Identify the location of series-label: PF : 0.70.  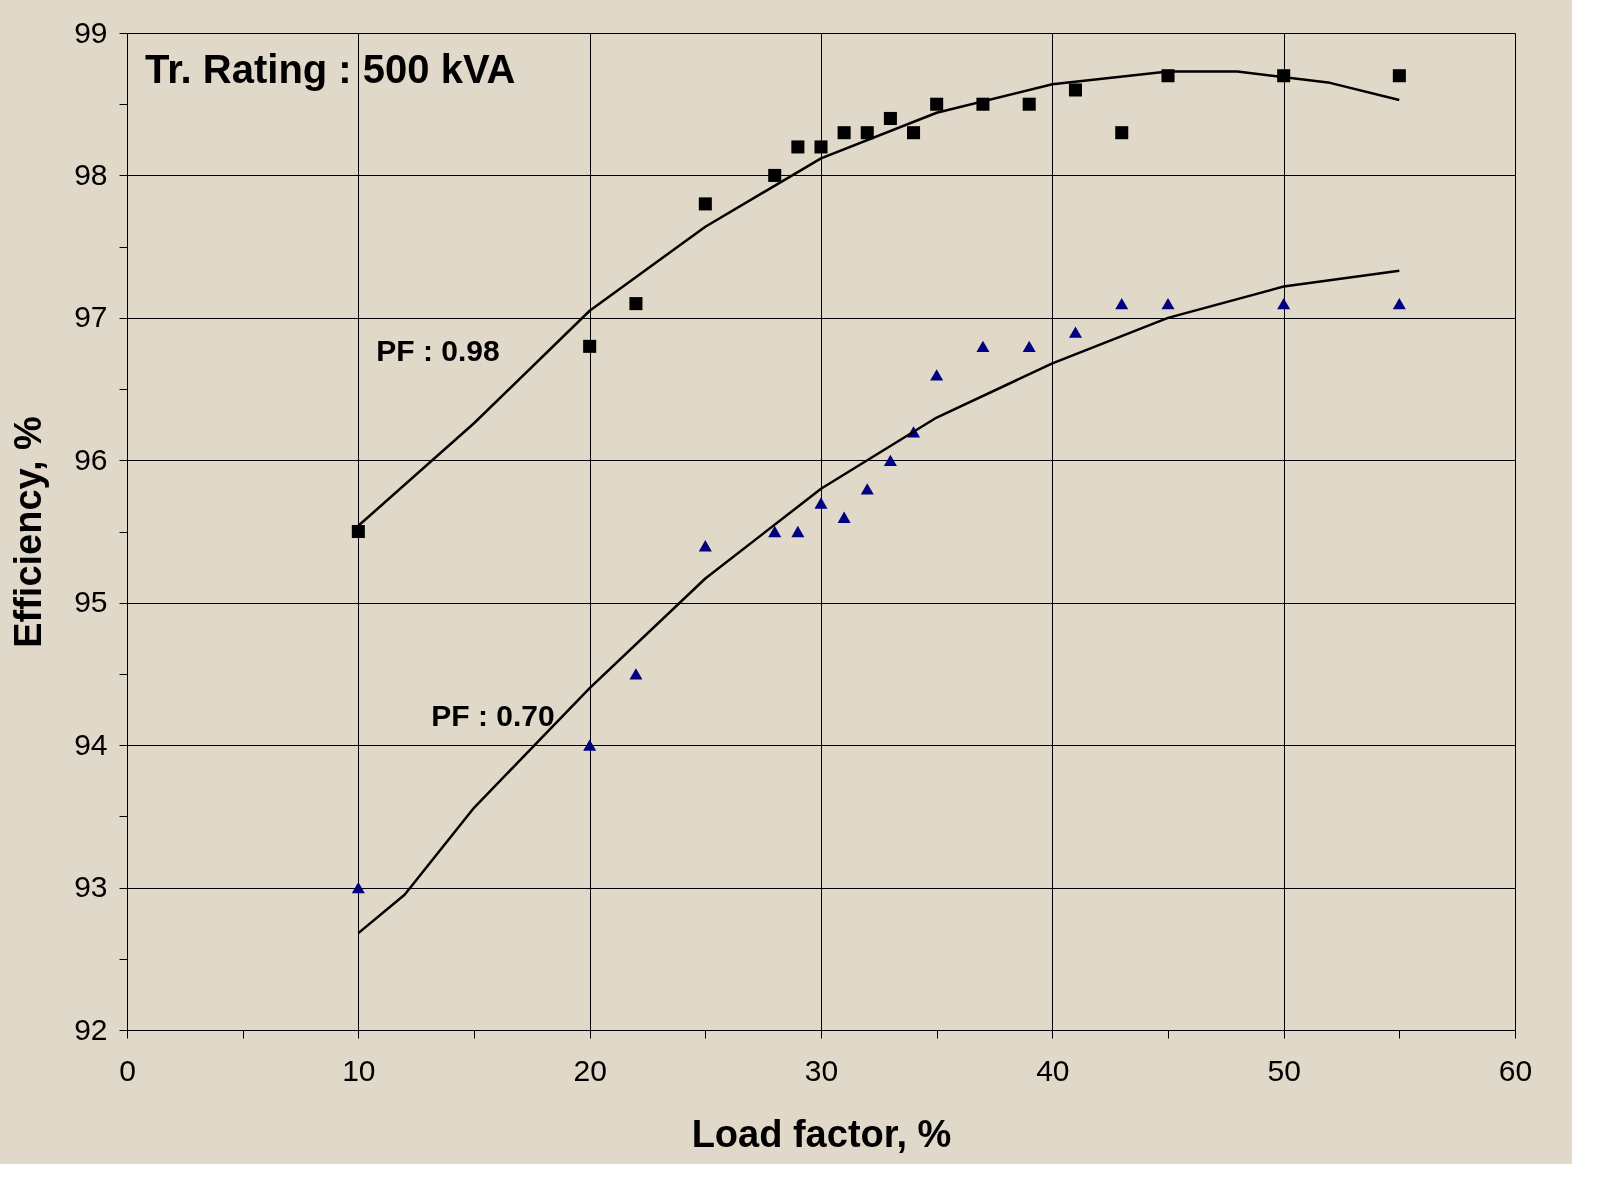
(493, 716).